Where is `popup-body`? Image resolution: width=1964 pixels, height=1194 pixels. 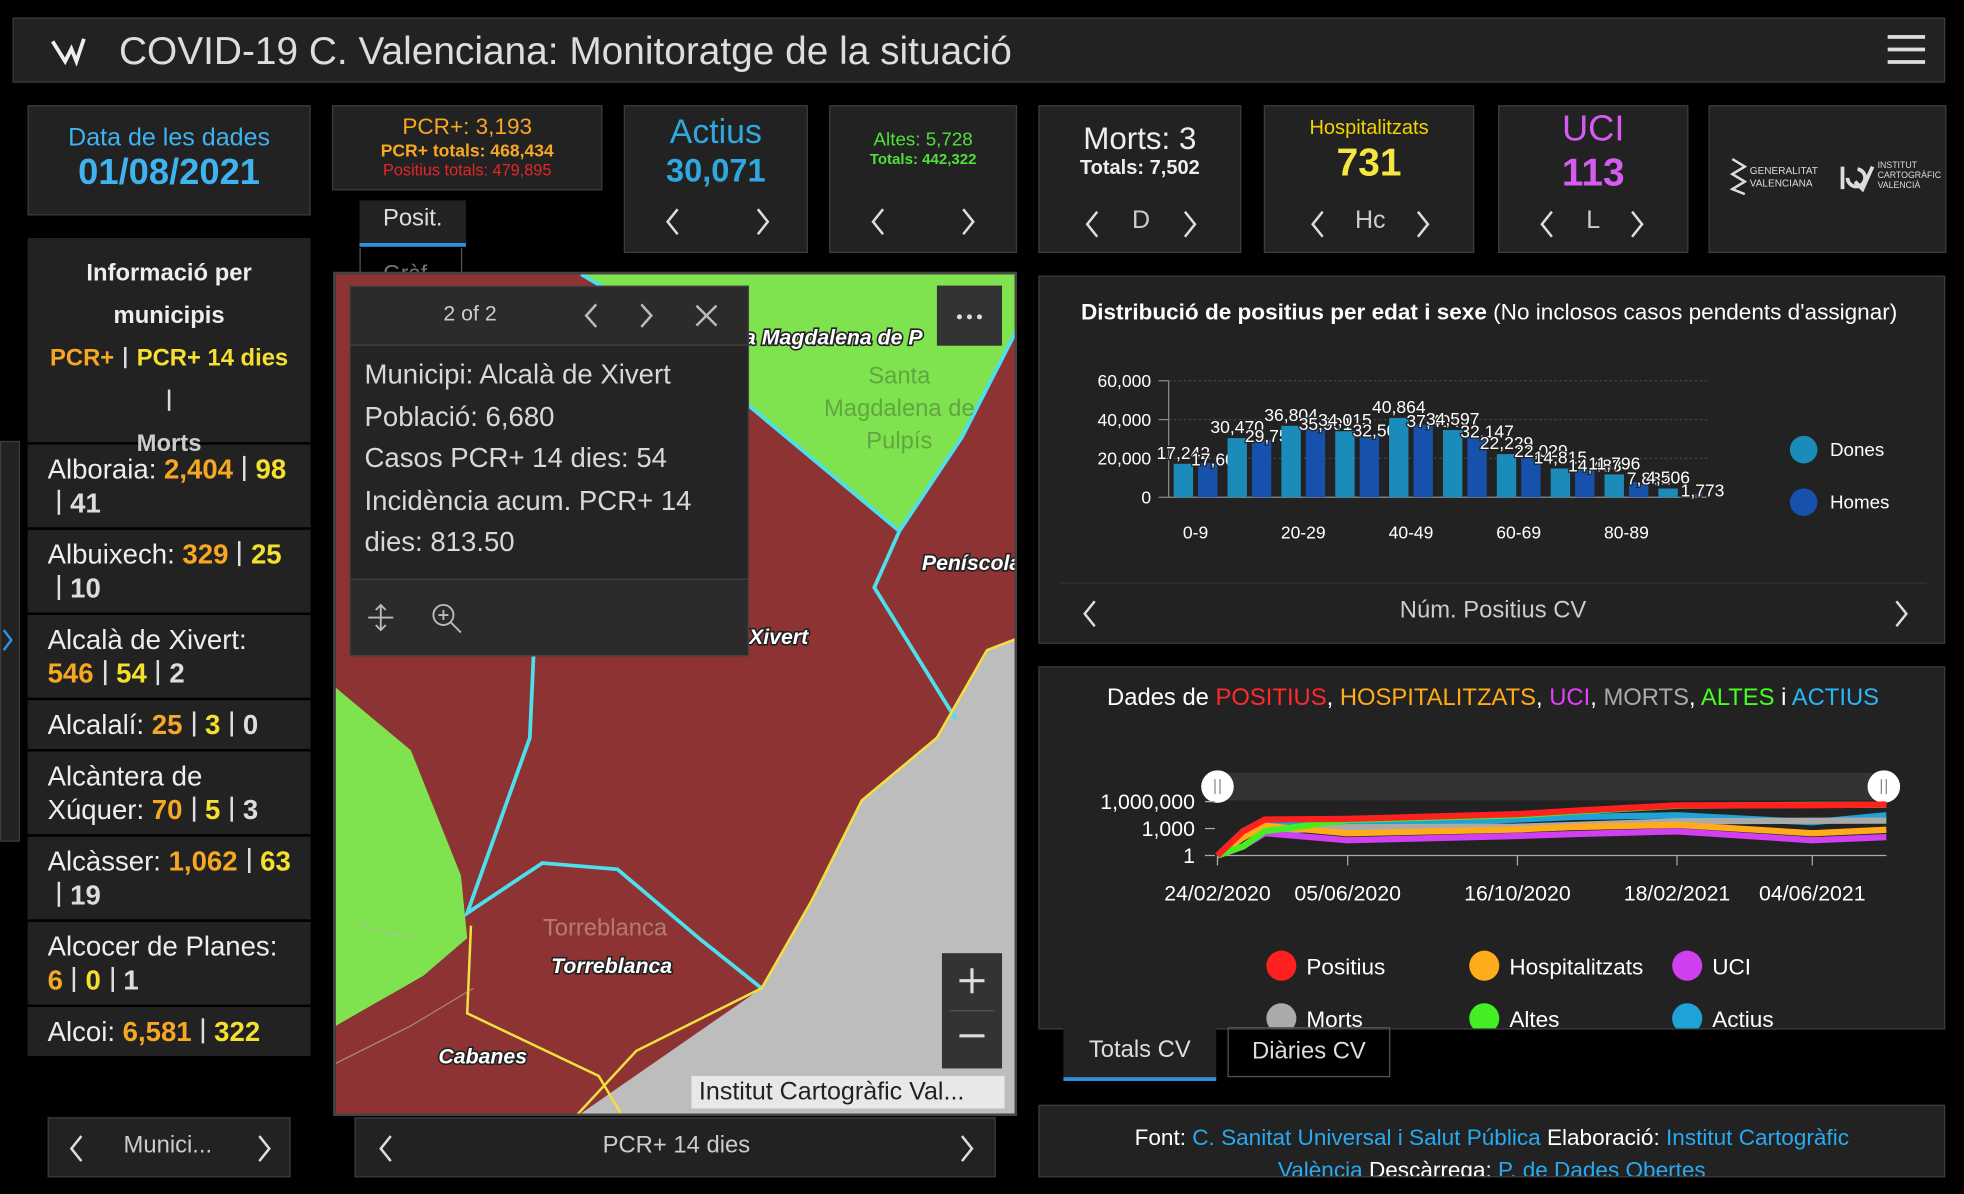 popup-body is located at coordinates (549, 462).